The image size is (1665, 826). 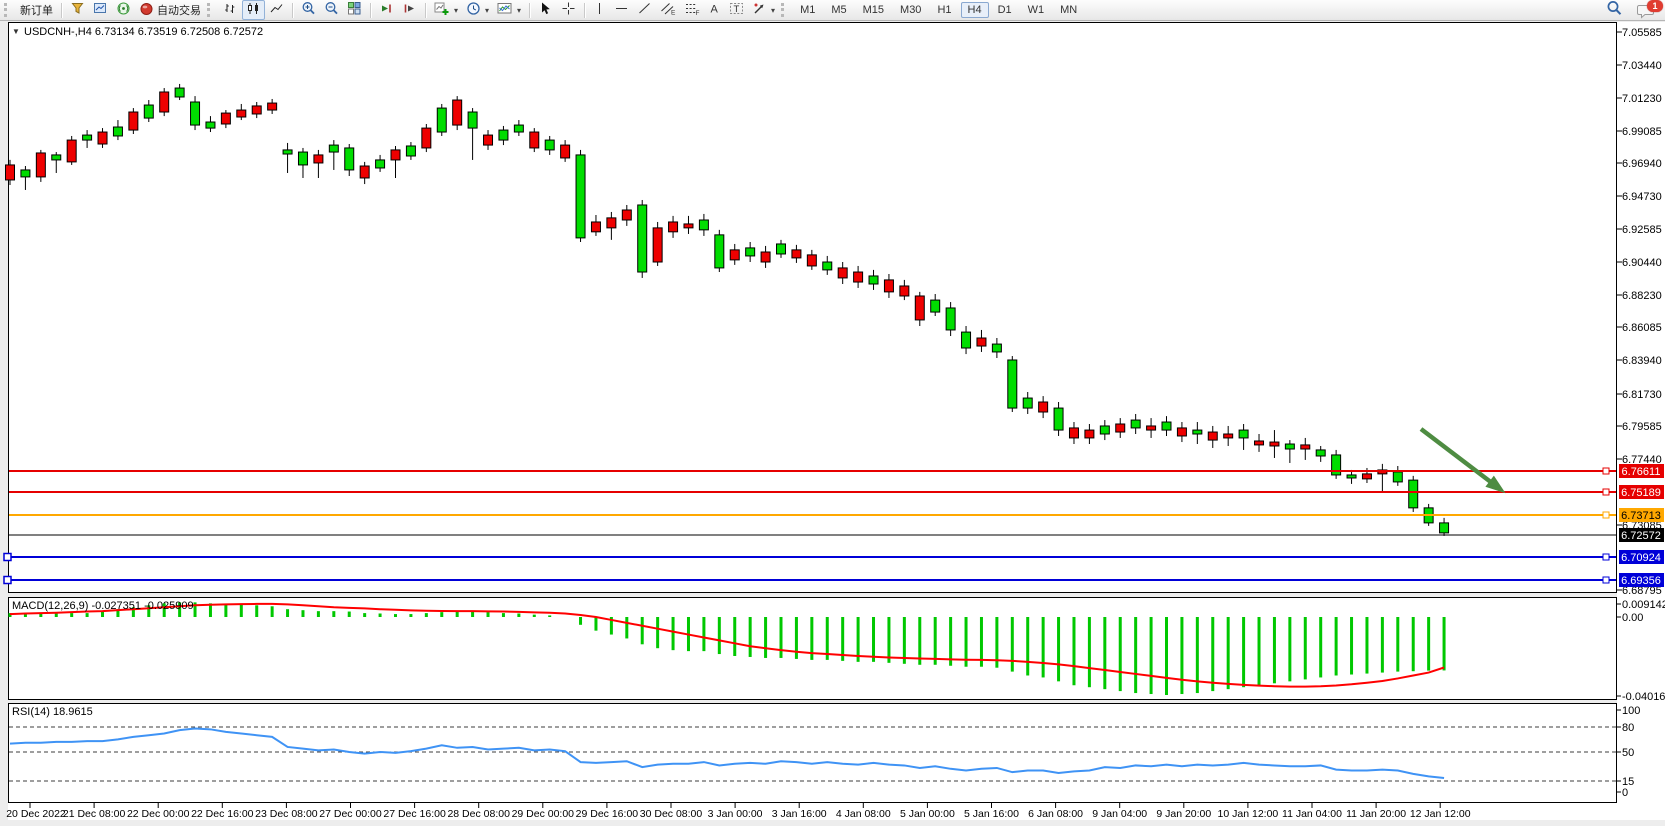 What do you see at coordinates (1069, 10) in the screenshot?
I see `timeframe-mn: MN` at bounding box center [1069, 10].